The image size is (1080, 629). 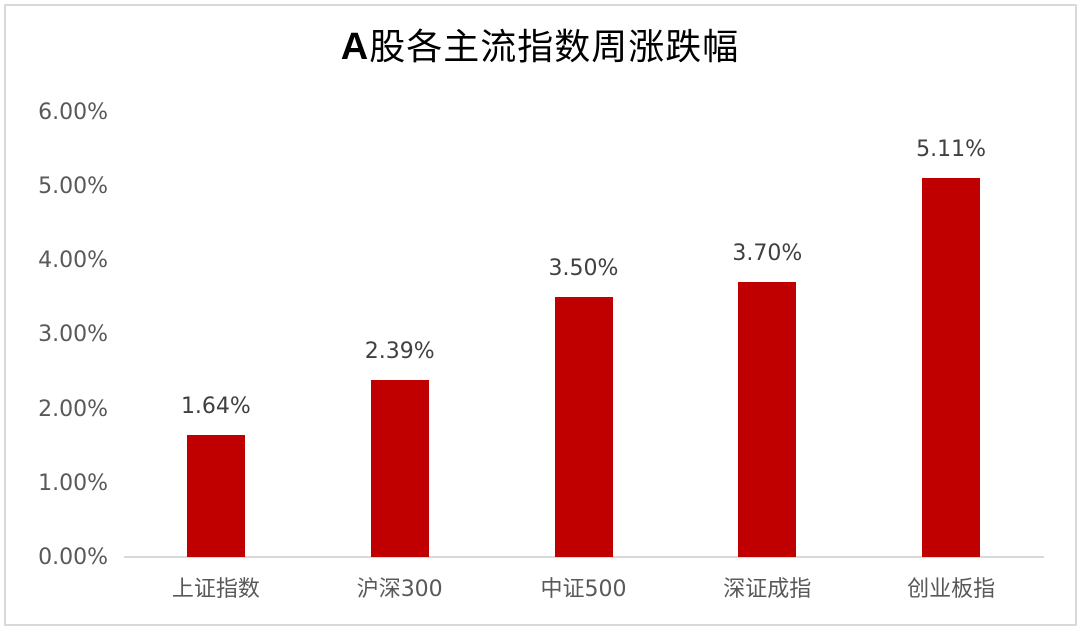 What do you see at coordinates (767, 589) in the screenshot?
I see `x-tick-label: 深证成指` at bounding box center [767, 589].